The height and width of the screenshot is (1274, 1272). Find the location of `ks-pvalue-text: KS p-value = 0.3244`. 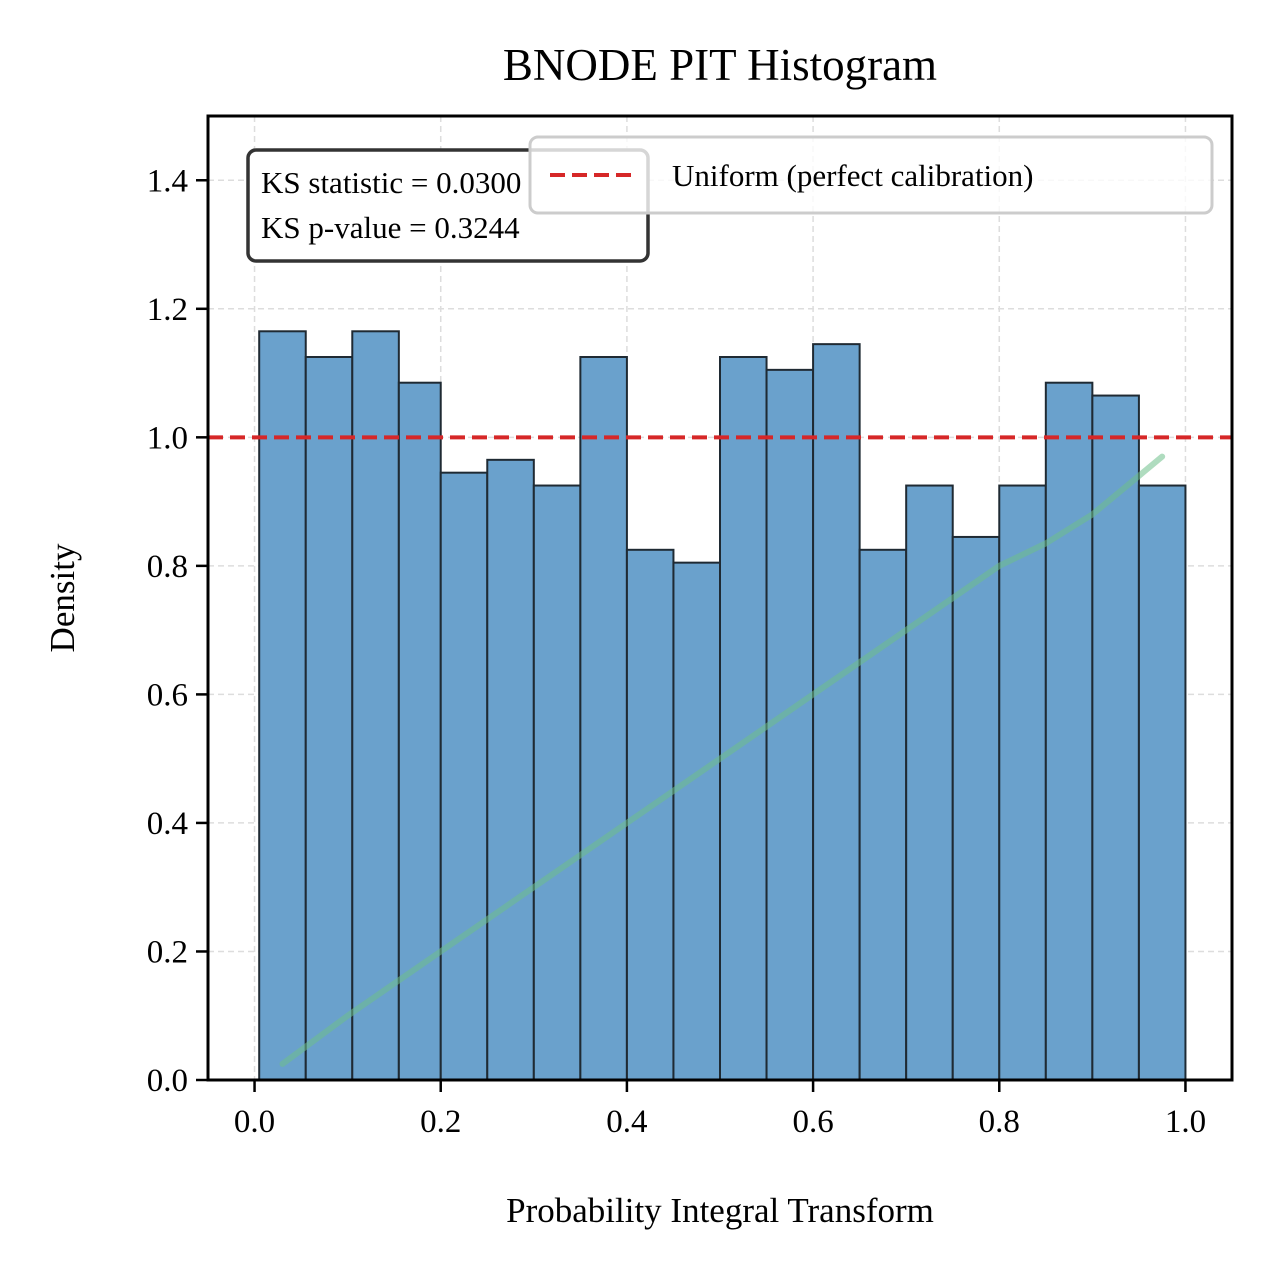

ks-pvalue-text: KS p-value = 0.3244 is located at coordinates (390, 227).